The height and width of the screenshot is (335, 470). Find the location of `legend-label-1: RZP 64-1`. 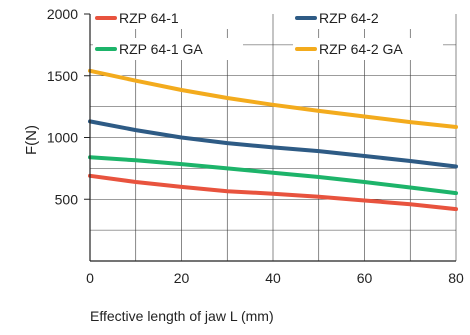

legend-label-1: RZP 64-1 is located at coordinates (149, 18).